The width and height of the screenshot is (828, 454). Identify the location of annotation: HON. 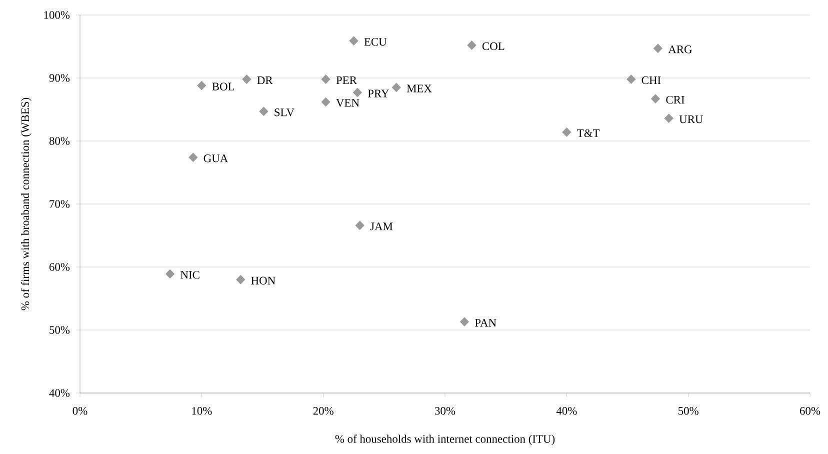
(263, 280).